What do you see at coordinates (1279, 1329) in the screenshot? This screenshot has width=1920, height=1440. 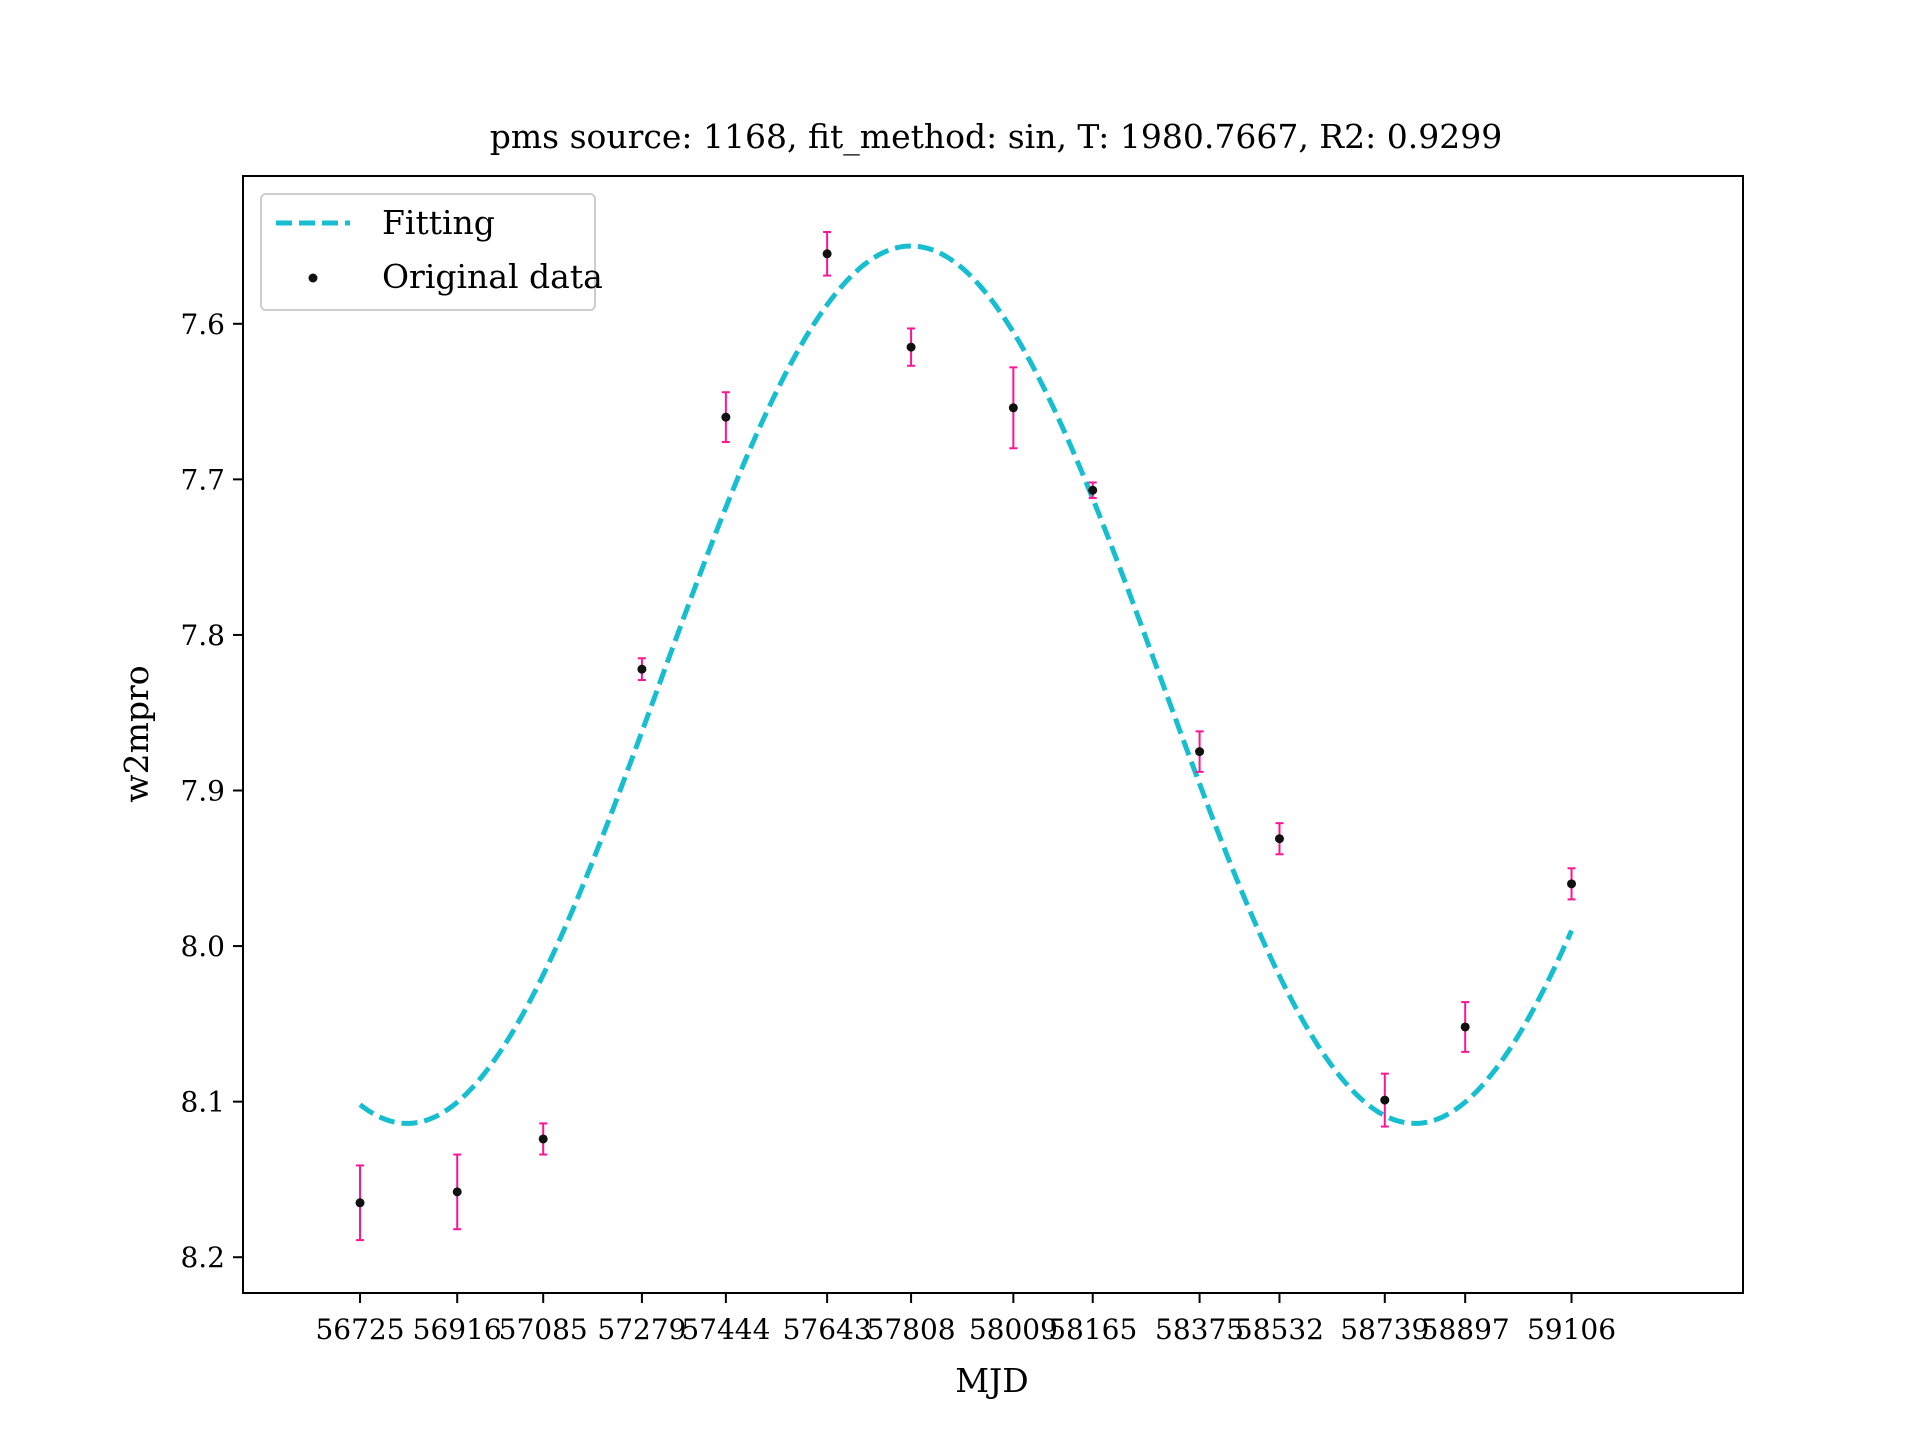 I see `x-tick-label: 58532` at bounding box center [1279, 1329].